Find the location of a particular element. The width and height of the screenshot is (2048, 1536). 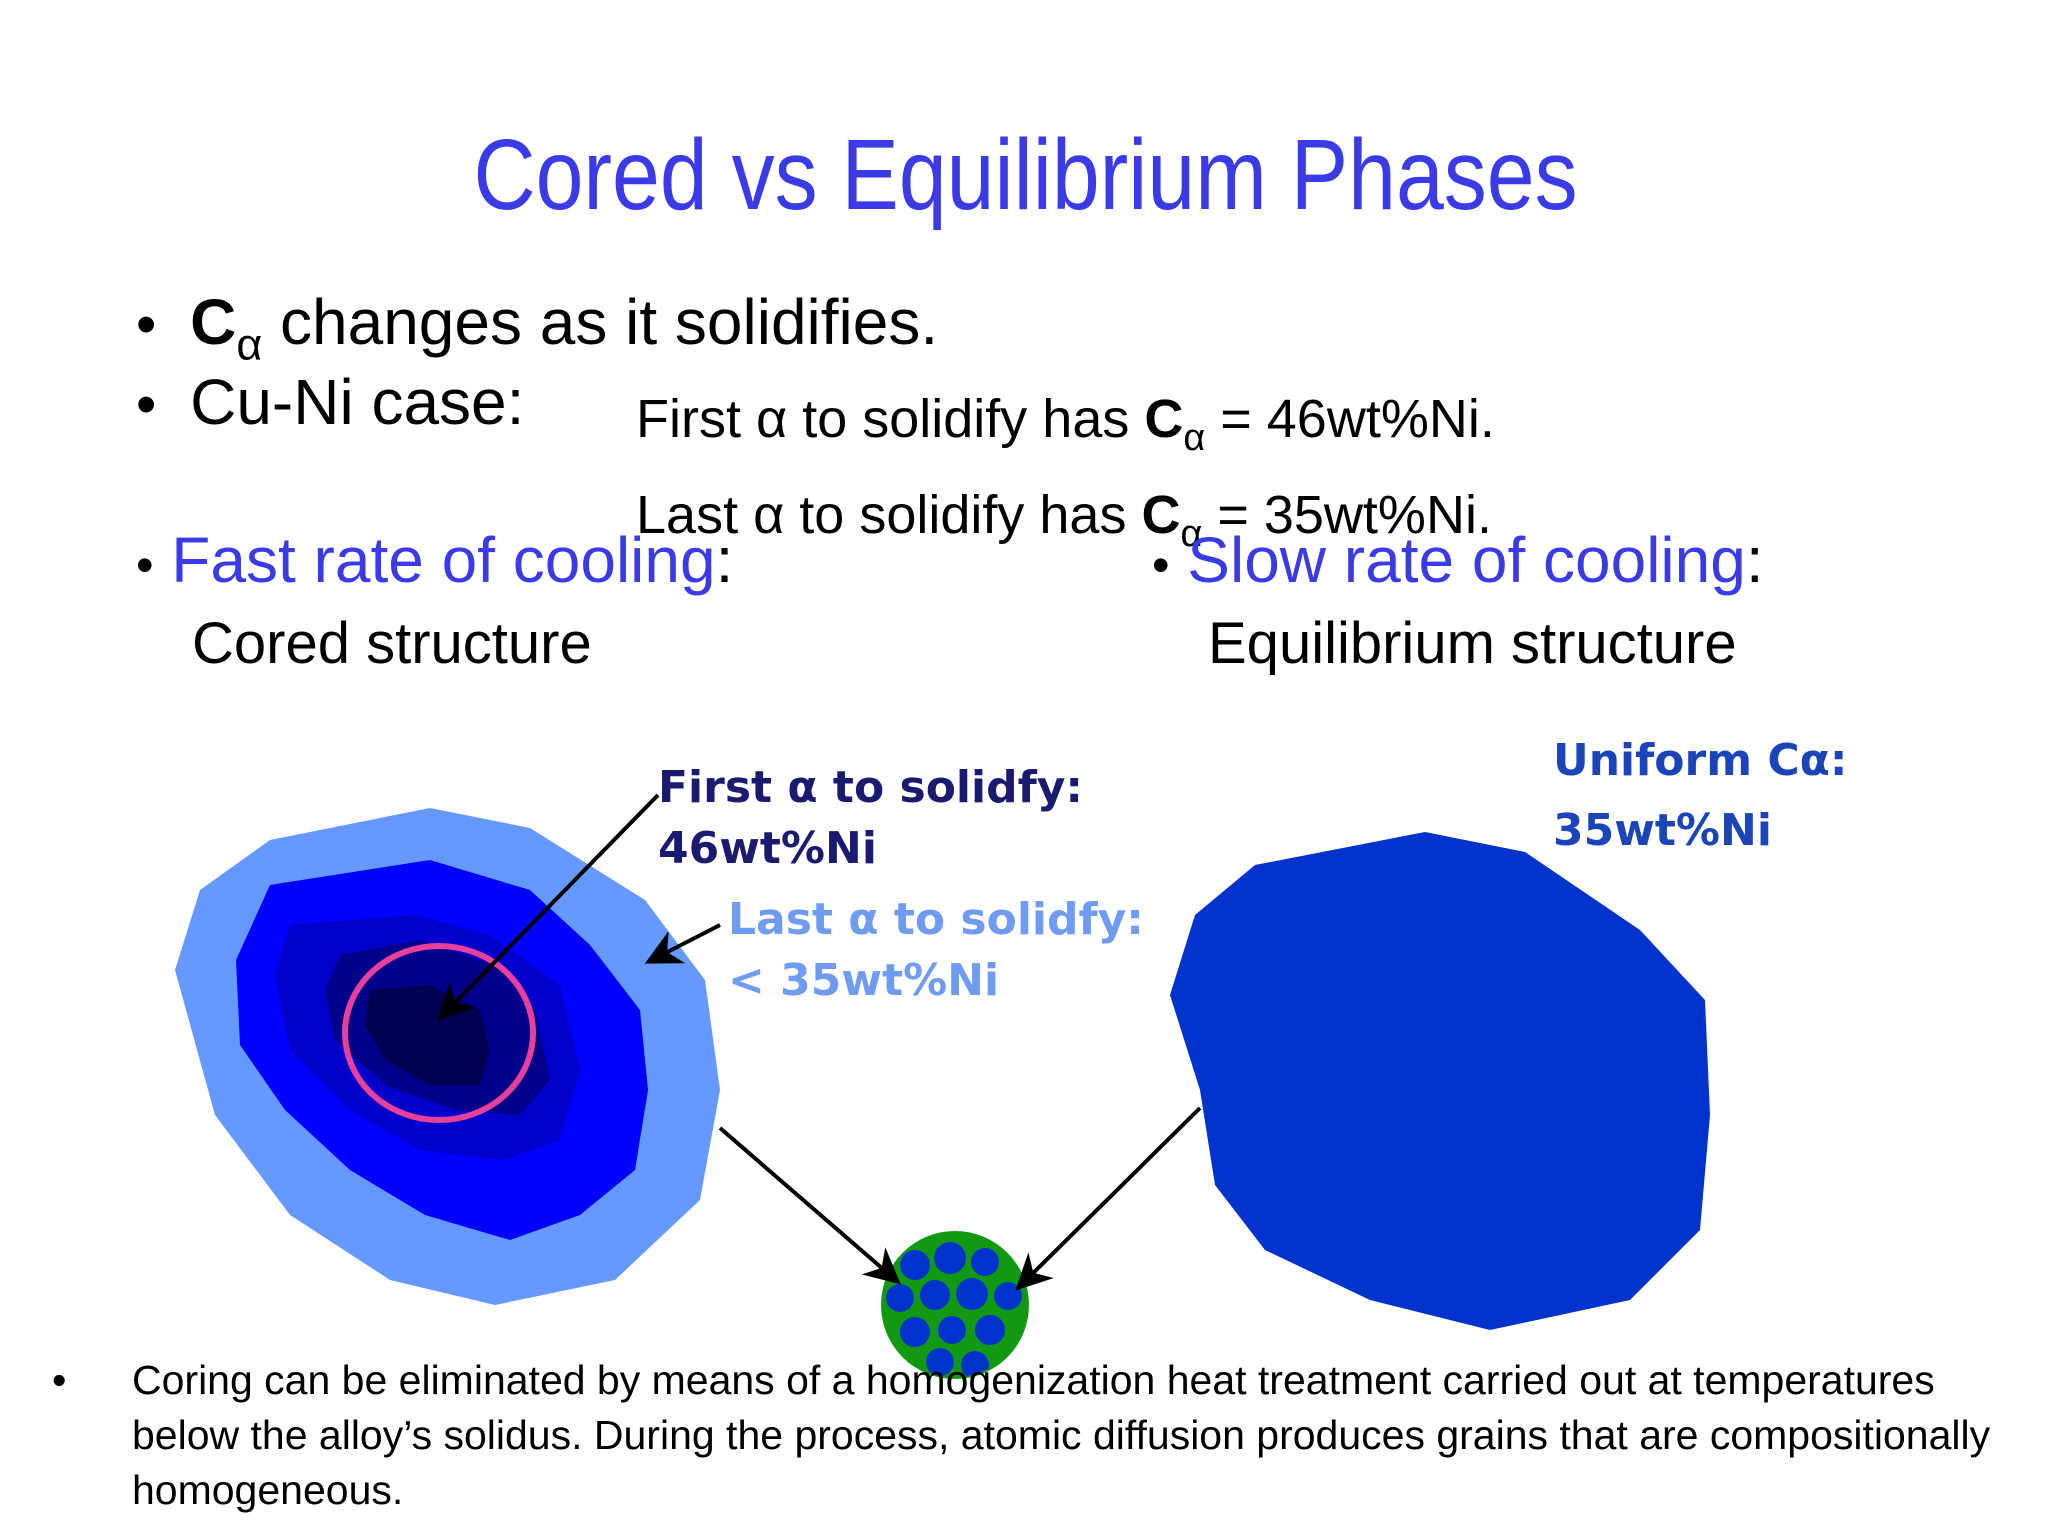

last-alpha-label: Last α to solidfy: < 35wt%Ni is located at coordinates (936, 950).